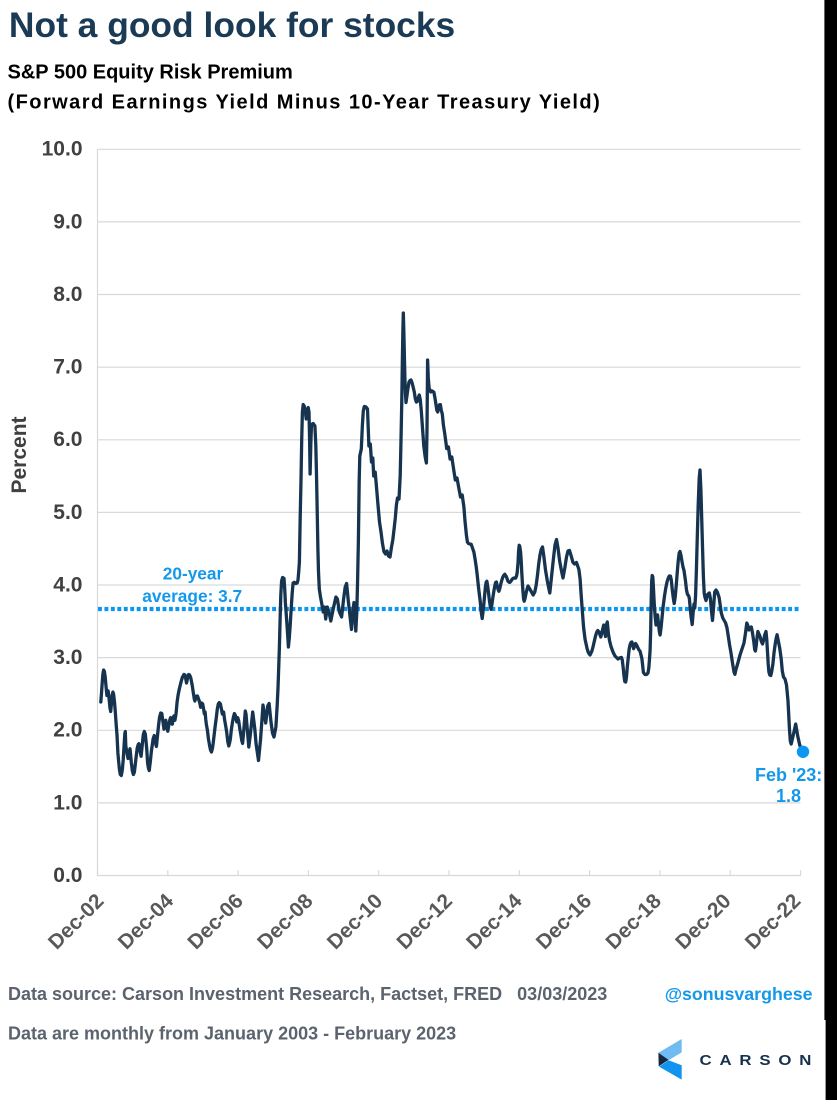 The height and width of the screenshot is (1105, 837). I want to click on svg-text: 2.0, so click(67, 730).